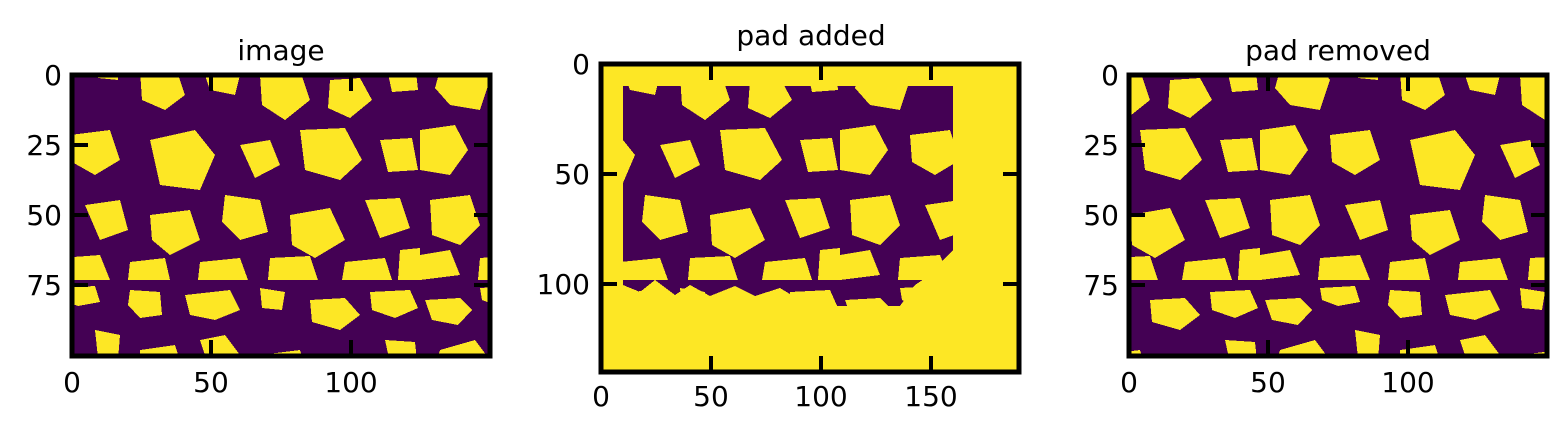 This screenshot has height=434, width=1568. What do you see at coordinates (211, 215) in the screenshot?
I see `x-ticks-image` at bounding box center [211, 215].